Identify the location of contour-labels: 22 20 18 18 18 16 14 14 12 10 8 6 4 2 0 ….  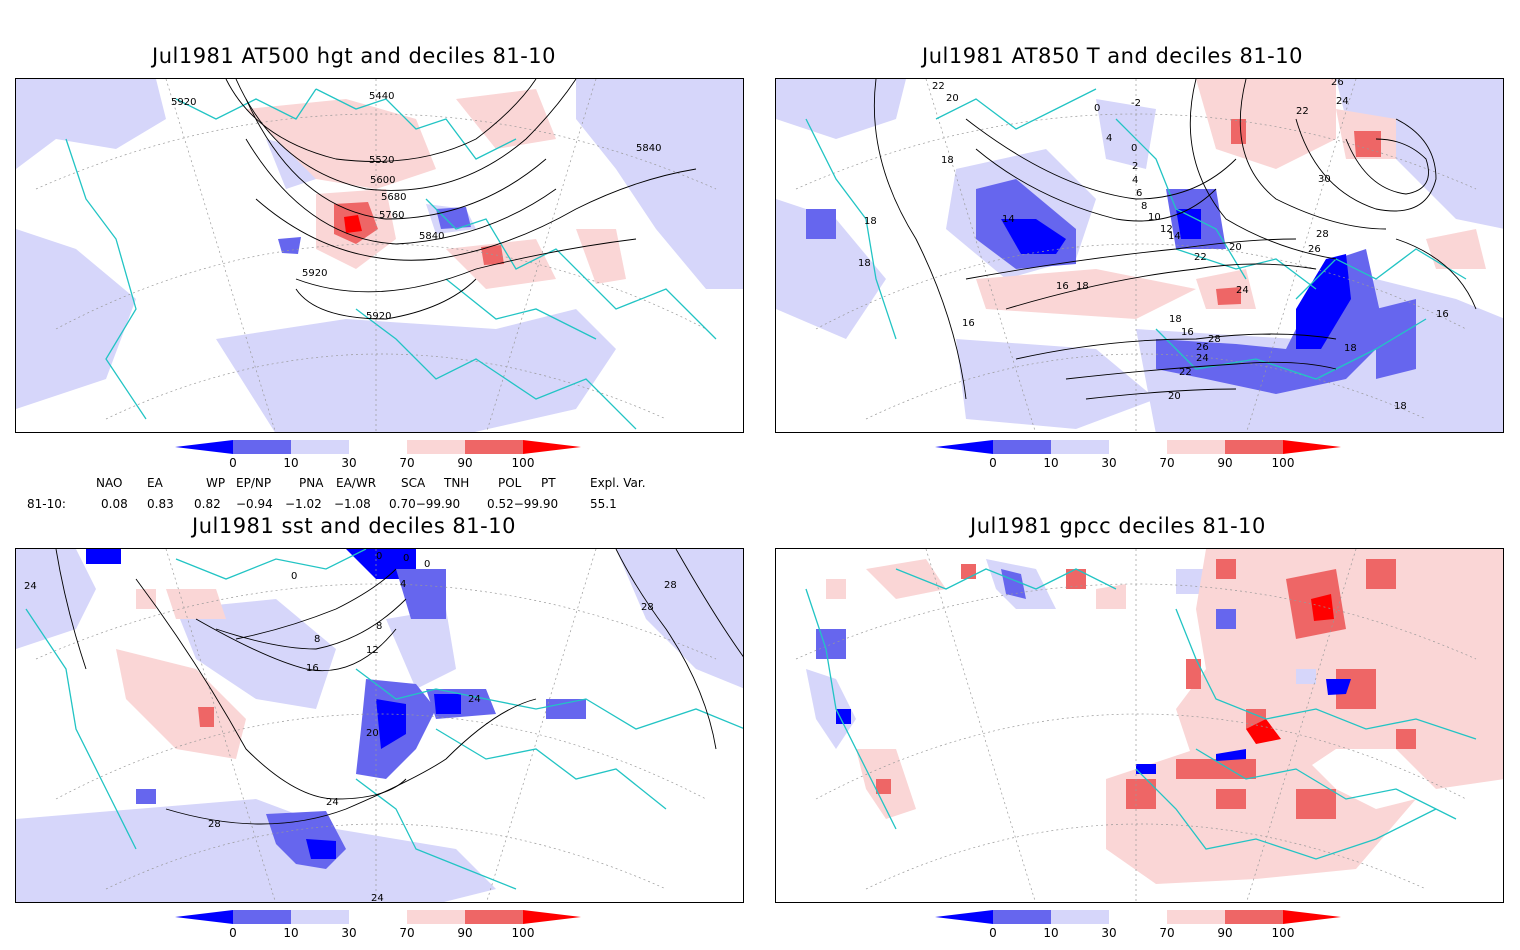
(1153, 245).